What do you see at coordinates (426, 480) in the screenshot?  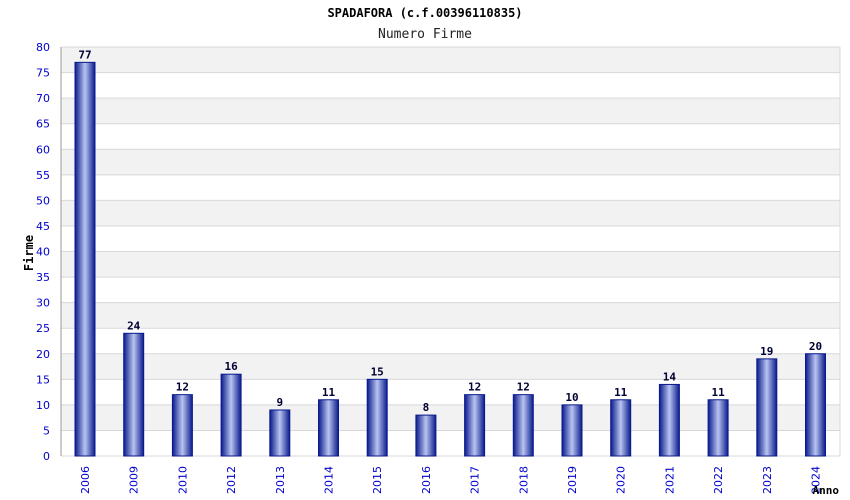 I see `x-tick-label-2016: 2016` at bounding box center [426, 480].